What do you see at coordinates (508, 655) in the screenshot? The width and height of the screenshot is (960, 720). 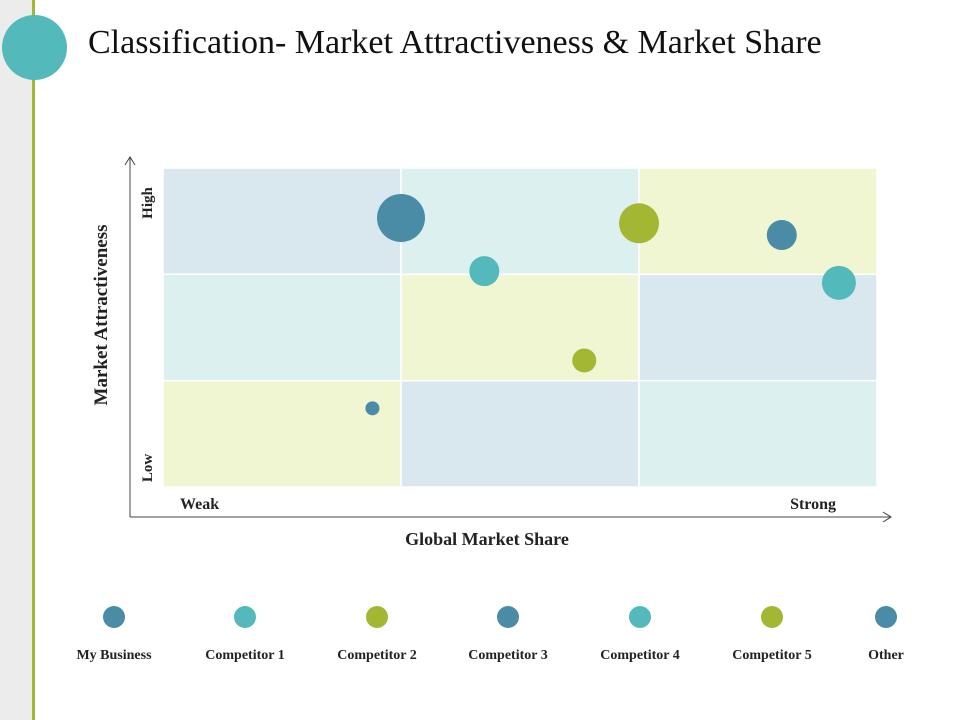 I see `legend-label: Competitor 3` at bounding box center [508, 655].